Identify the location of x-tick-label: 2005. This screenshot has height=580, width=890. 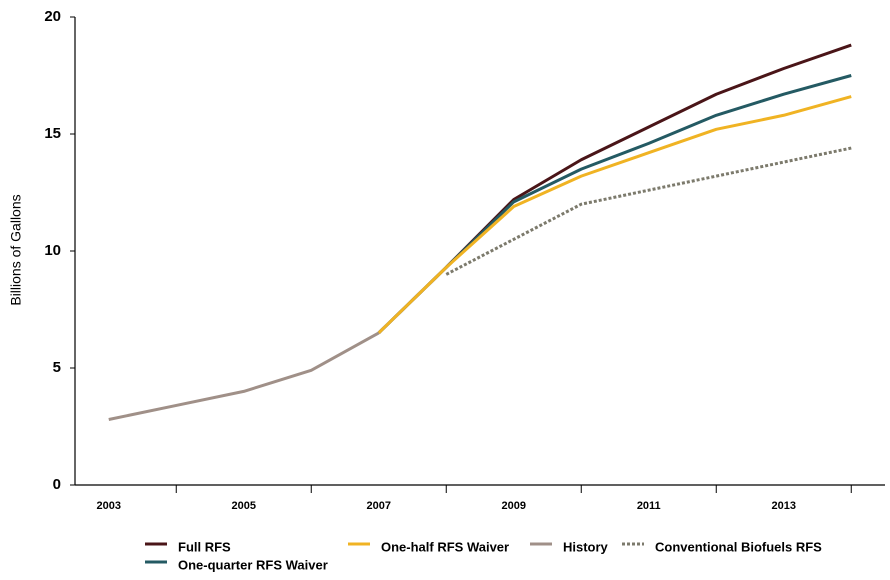
(244, 506).